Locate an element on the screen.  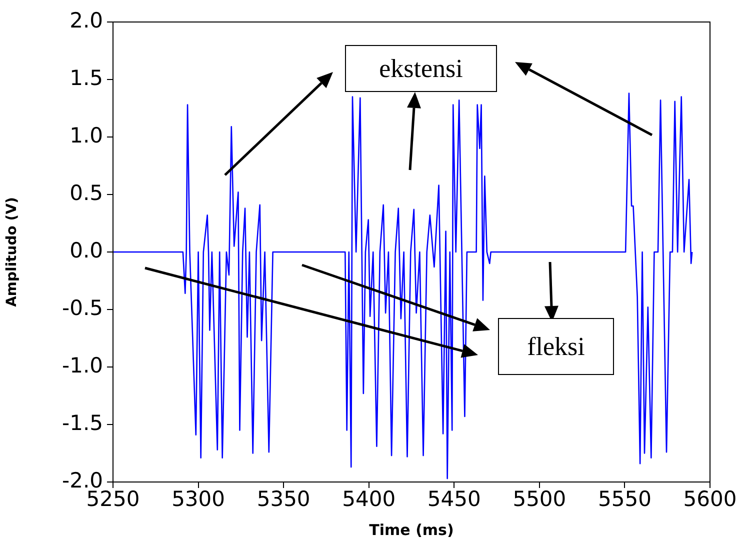
annotation: fleksi is located at coordinates (556, 346).